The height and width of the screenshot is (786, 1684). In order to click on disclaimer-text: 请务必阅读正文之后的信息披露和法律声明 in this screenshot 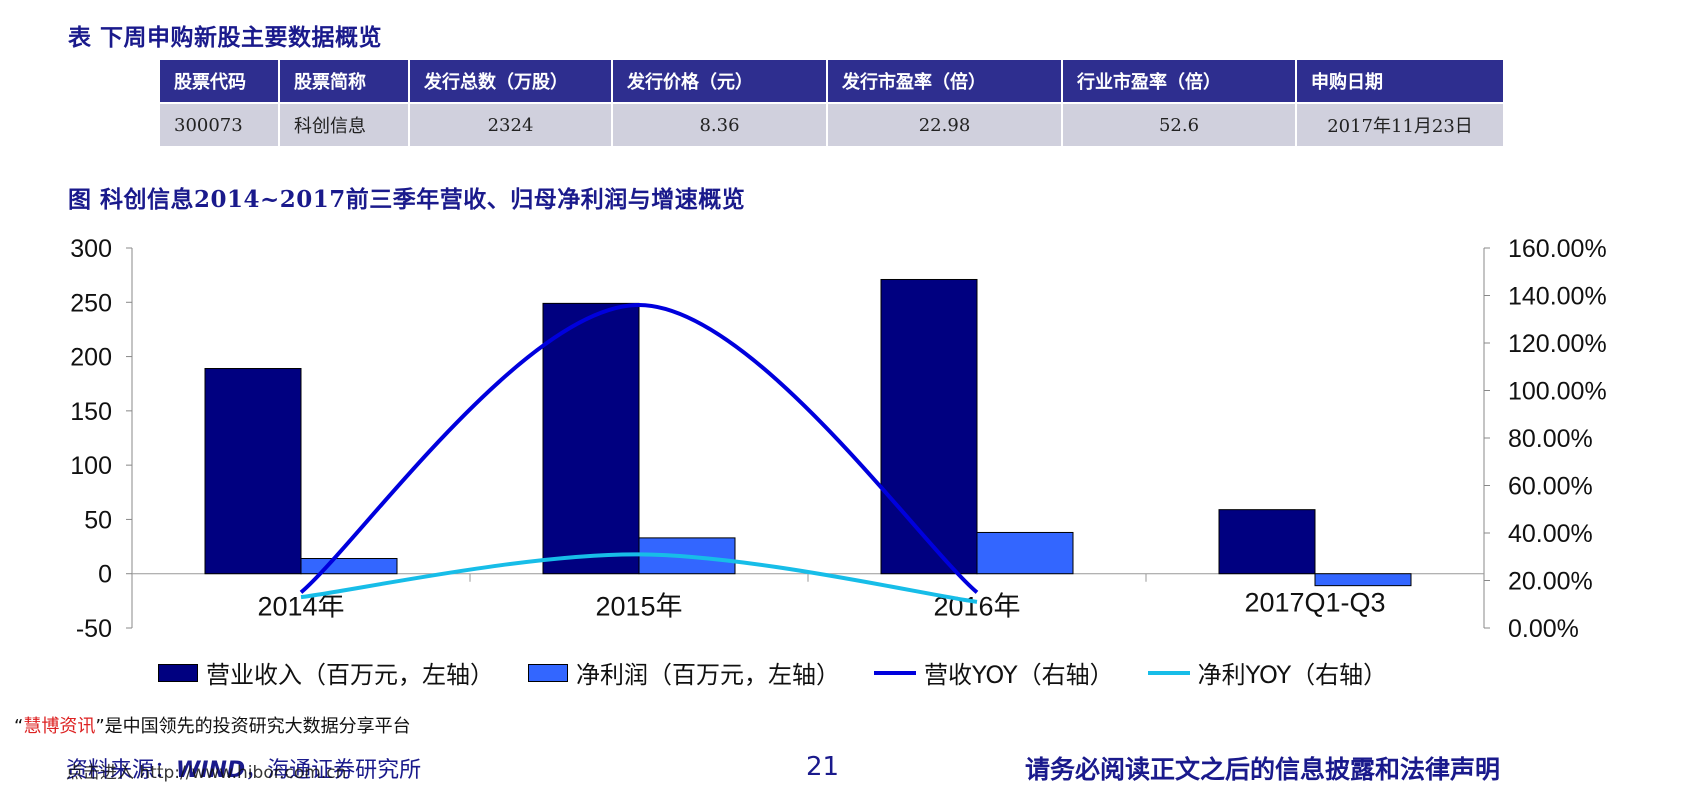, I will do `click(1263, 769)`.